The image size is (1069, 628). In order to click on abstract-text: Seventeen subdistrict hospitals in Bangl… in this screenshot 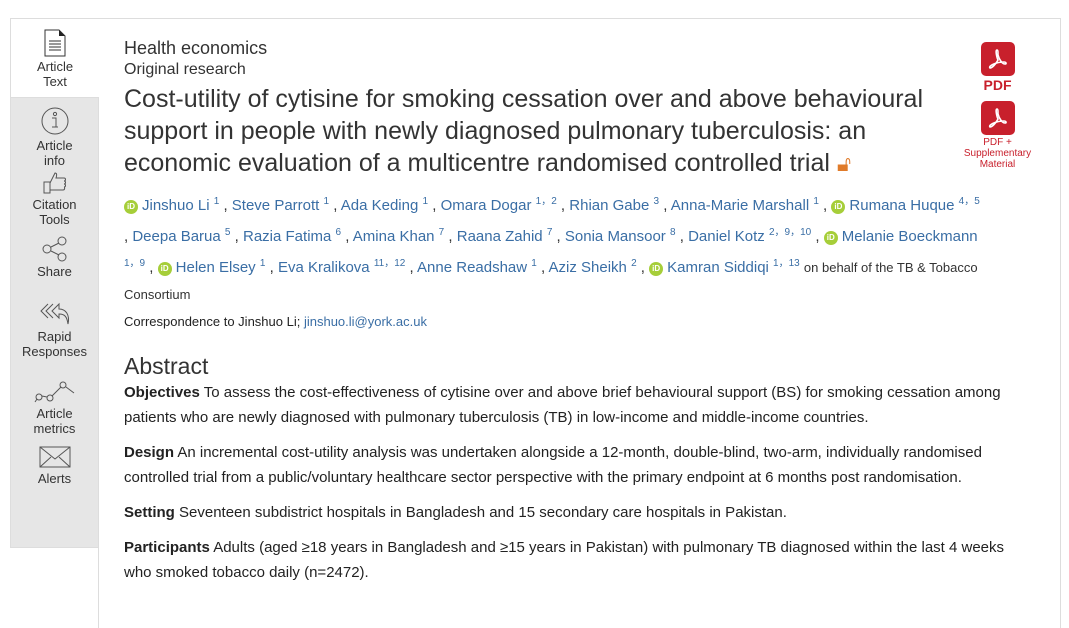, I will do `click(480, 512)`.